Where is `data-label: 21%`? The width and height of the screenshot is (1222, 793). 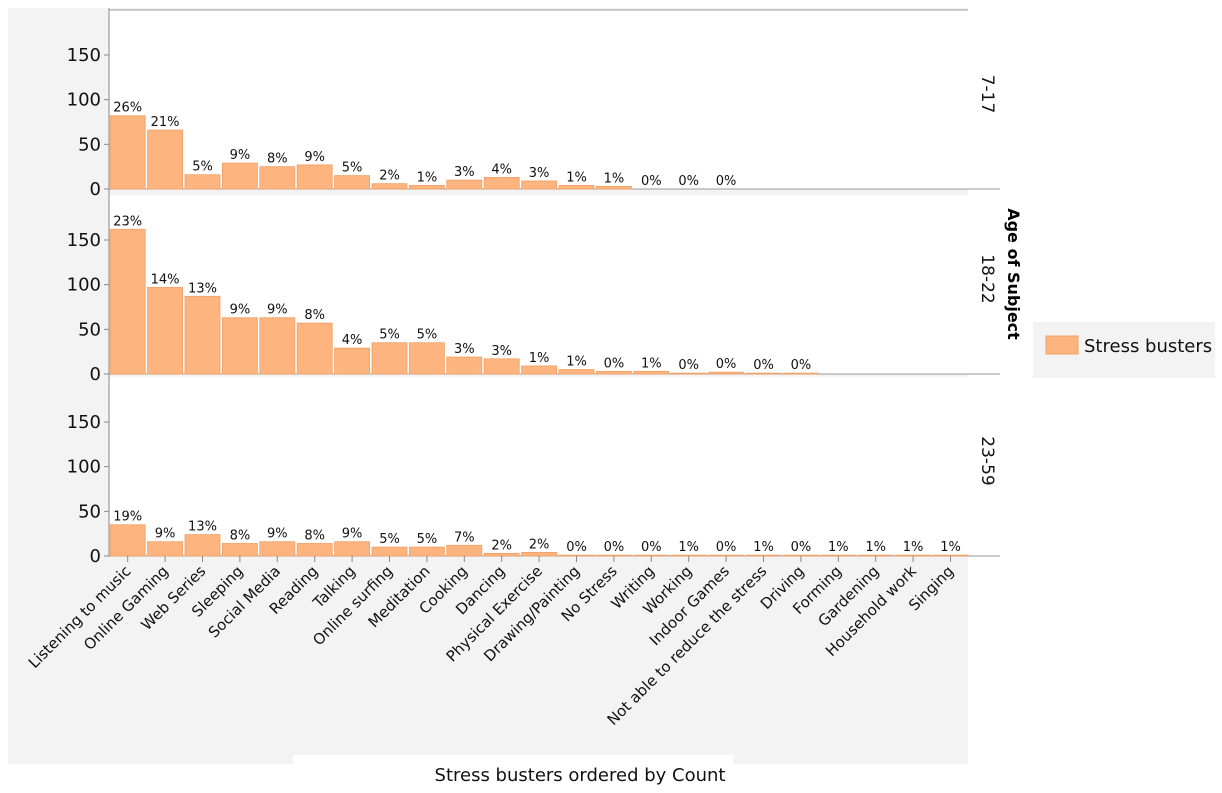 data-label: 21% is located at coordinates (165, 122).